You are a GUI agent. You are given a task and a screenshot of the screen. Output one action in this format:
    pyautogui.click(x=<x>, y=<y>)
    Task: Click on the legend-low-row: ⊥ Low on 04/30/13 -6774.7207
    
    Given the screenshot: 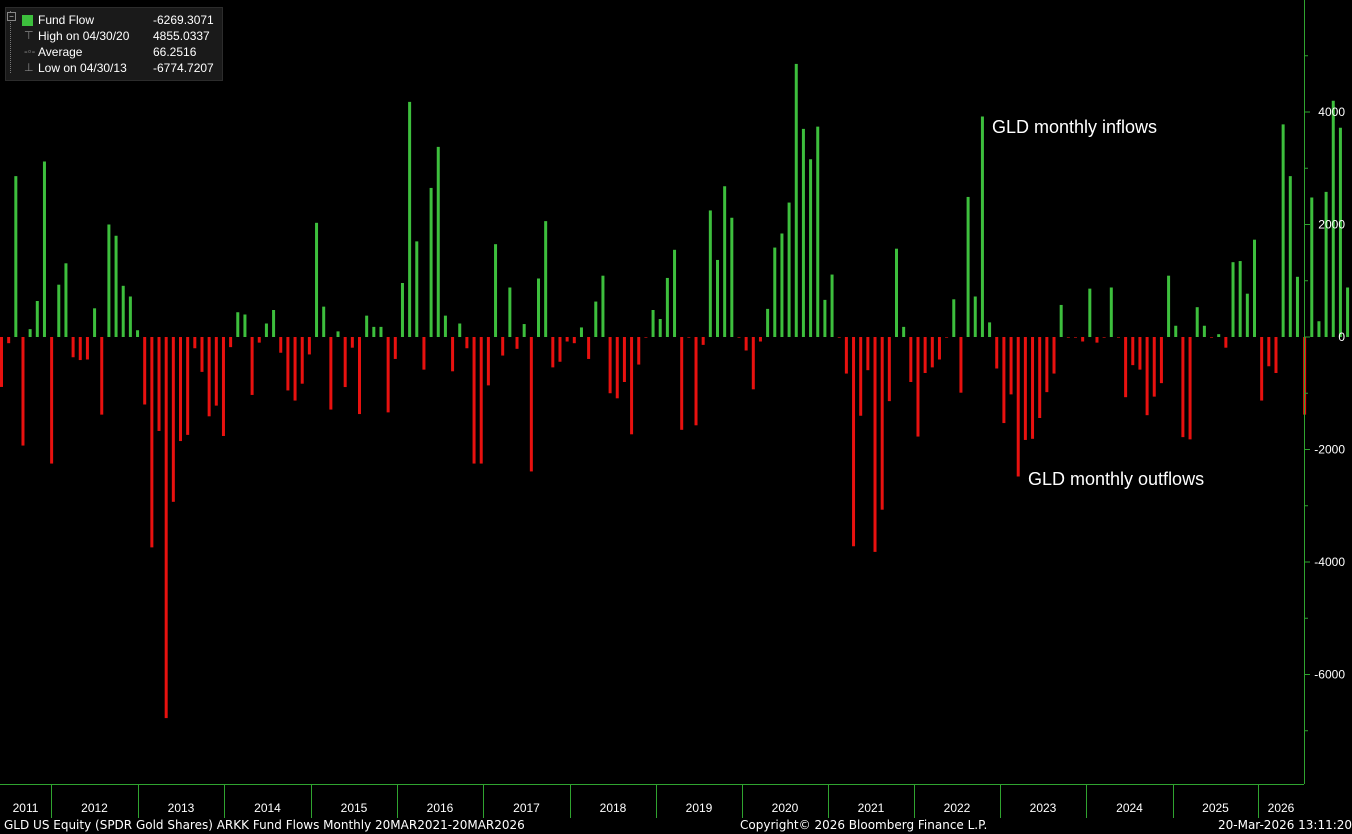 What is the action you would take?
    pyautogui.click(x=114, y=68)
    